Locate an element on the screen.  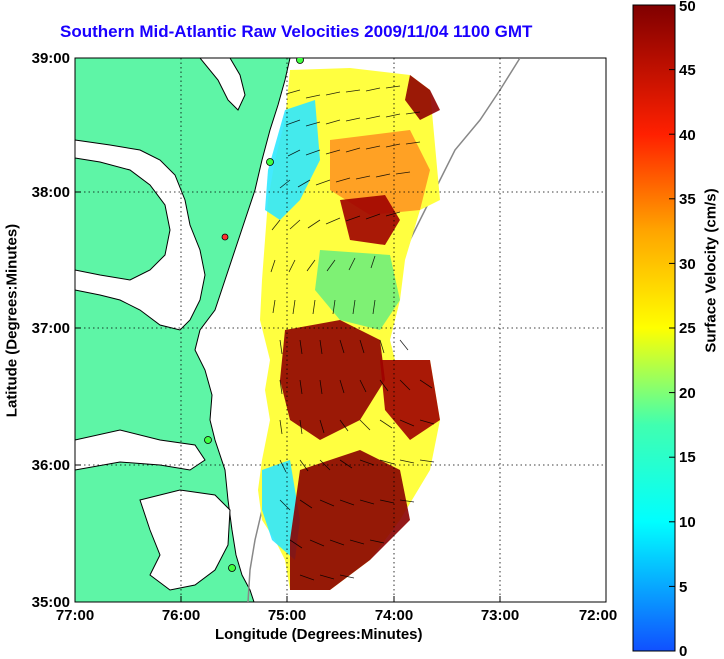
velocity-field-high-north is located at coordinates (370, 220).